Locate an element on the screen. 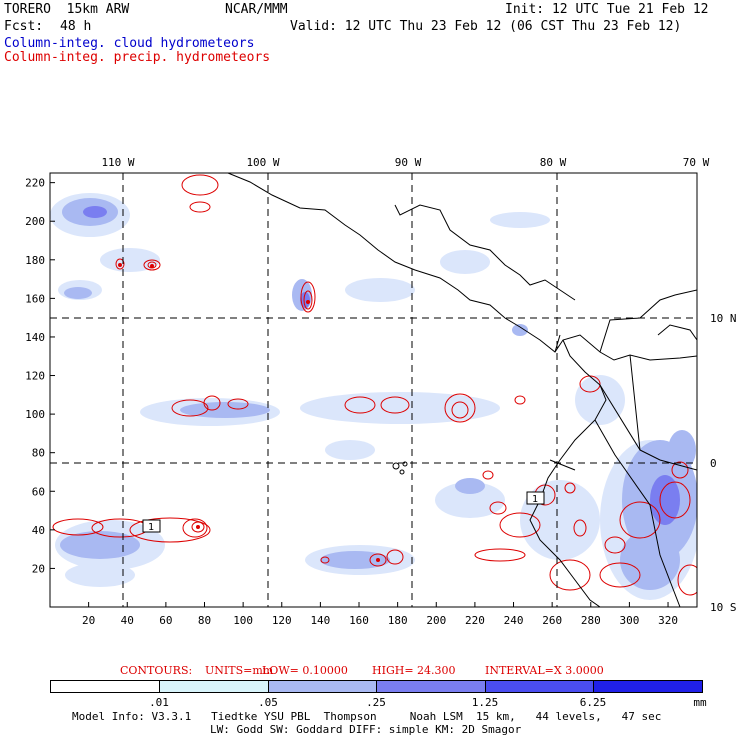 The width and height of the screenshot is (740, 740). colorbar-label-005: .05 is located at coordinates (268, 702).